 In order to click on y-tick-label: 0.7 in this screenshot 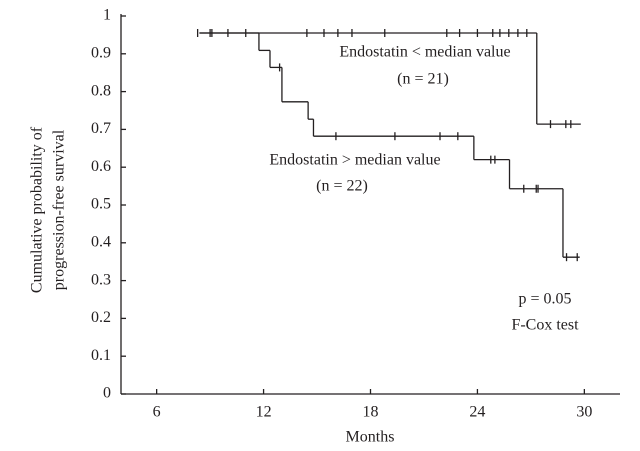, I will do `click(101, 128)`.